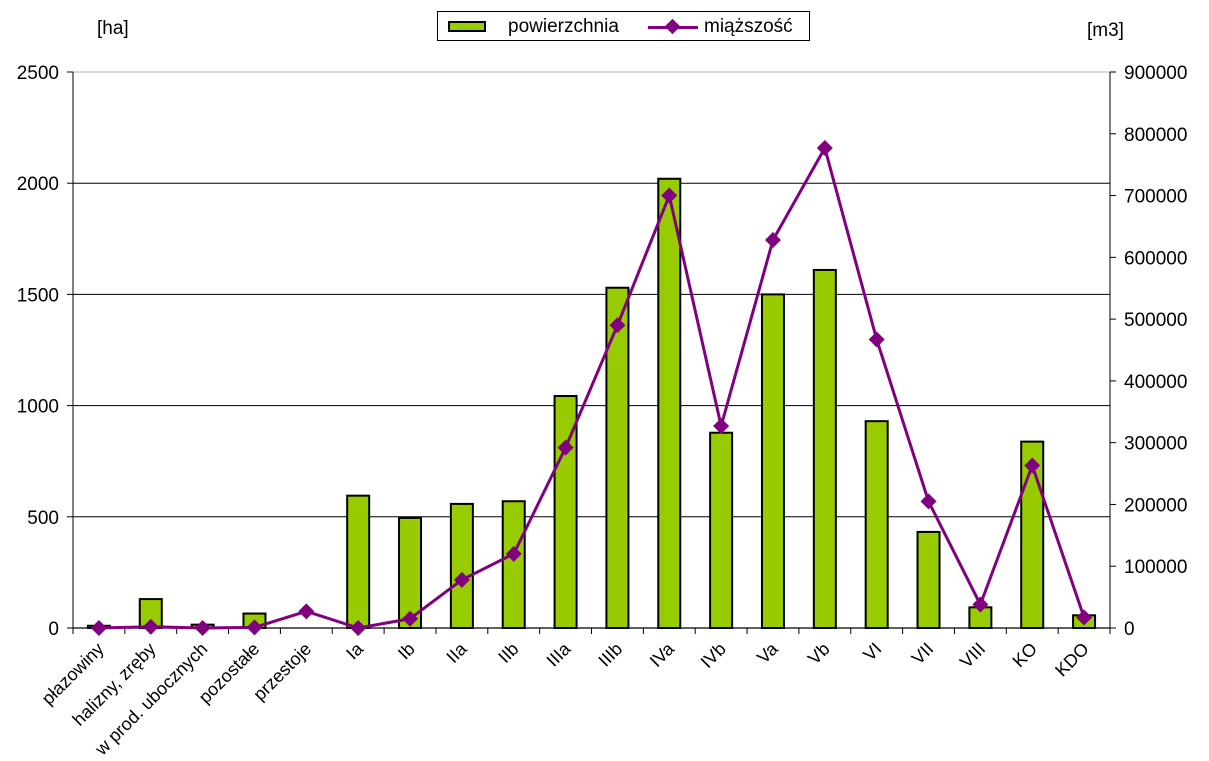 Image resolution: width=1209 pixels, height=761 pixels. What do you see at coordinates (819, 654) in the screenshot?
I see `category-label: Vb` at bounding box center [819, 654].